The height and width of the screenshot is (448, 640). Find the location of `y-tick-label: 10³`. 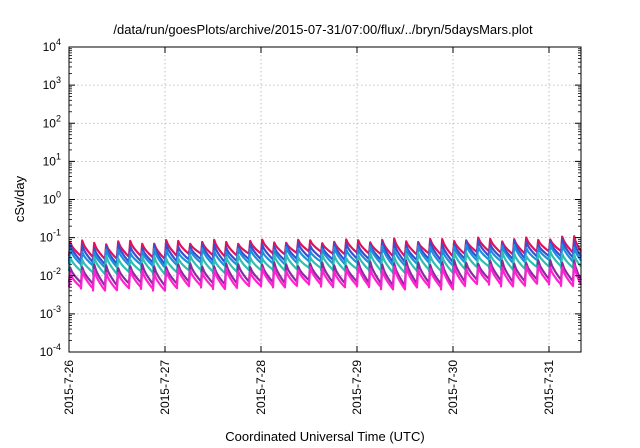

y-tick-label: 10³ is located at coordinates (52, 83).